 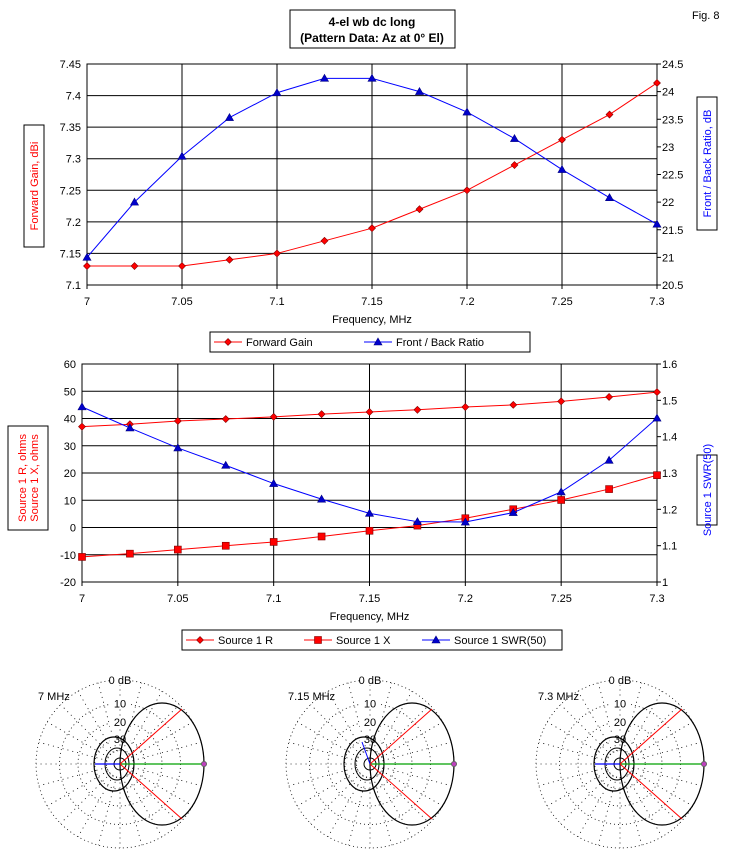 I want to click on y2-tick-label: 1.4, so click(x=669, y=438).